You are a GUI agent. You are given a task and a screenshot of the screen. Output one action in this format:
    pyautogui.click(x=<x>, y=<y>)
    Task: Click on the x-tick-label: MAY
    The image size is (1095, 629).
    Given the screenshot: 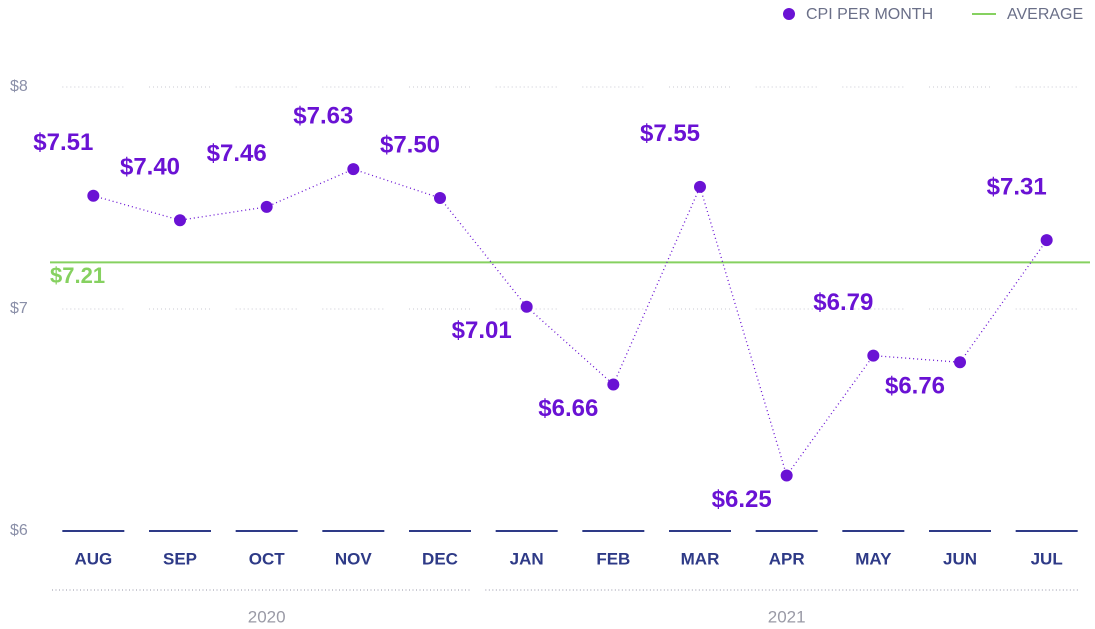 What is the action you would take?
    pyautogui.click(x=873, y=558)
    